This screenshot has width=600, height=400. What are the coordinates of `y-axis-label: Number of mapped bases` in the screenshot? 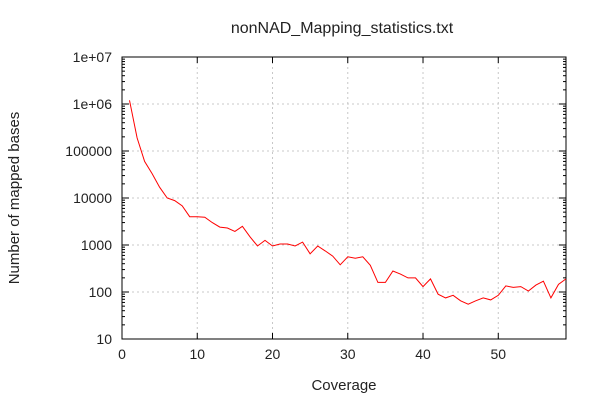 It's located at (14, 198).